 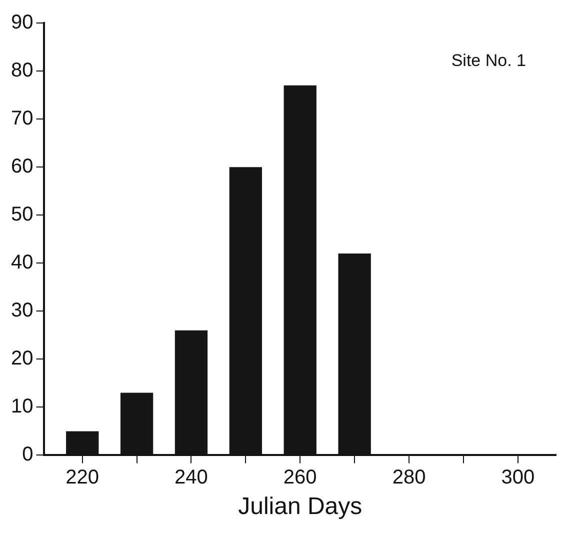 What do you see at coordinates (488, 60) in the screenshot?
I see `annotation: Site No. 1` at bounding box center [488, 60].